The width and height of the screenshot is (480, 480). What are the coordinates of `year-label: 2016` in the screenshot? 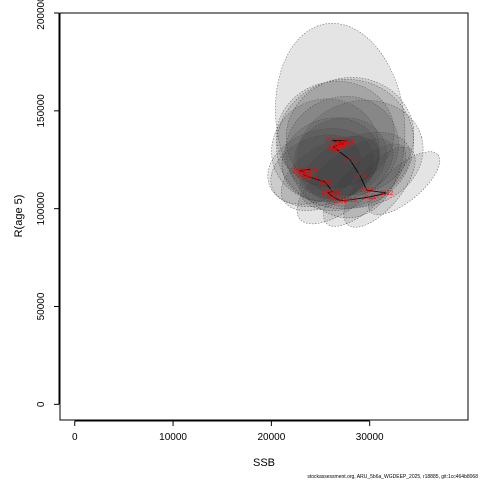 It's located at (338, 151).